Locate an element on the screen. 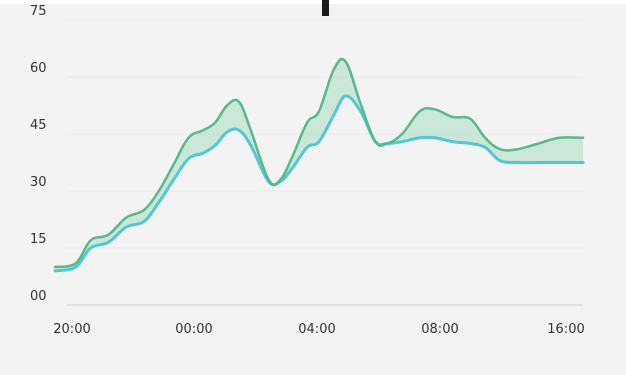 The height and width of the screenshot is (375, 626). x-tick-label: 04:00 is located at coordinates (316, 329).